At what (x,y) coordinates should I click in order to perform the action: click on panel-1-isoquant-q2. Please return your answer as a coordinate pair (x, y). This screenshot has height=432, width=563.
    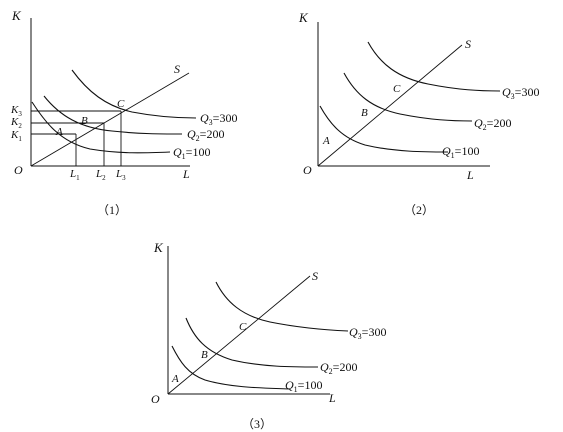
    Looking at the image, I should click on (113, 115).